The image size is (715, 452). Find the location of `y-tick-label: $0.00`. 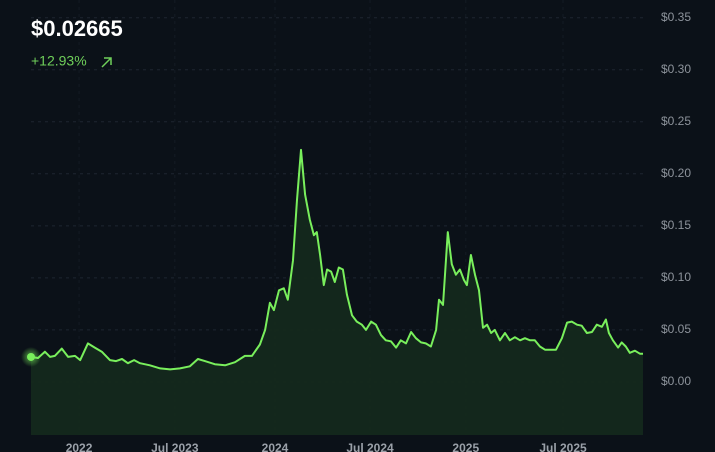

y-tick-label: $0.00 is located at coordinates (676, 381).